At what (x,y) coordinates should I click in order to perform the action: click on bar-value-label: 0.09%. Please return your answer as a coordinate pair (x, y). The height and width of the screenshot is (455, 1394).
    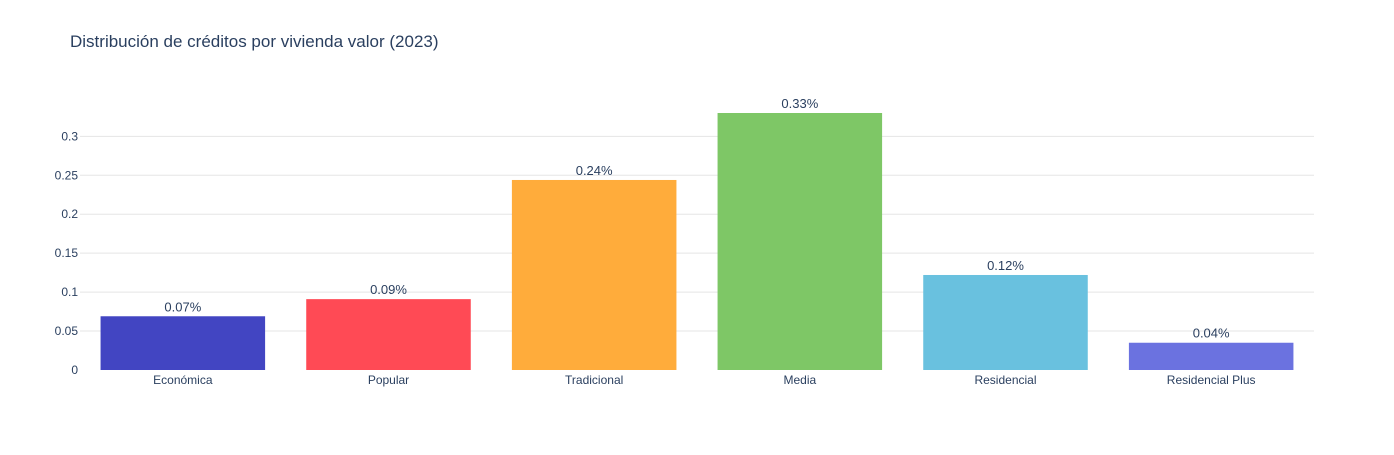
    Looking at the image, I should click on (388, 289).